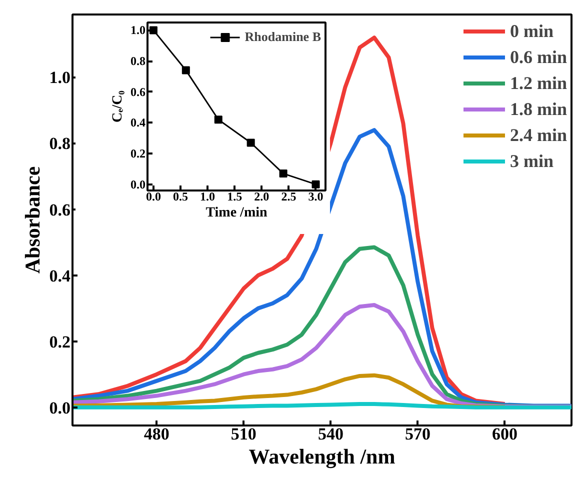 The width and height of the screenshot is (576, 477). What do you see at coordinates (532, 161) in the screenshot?
I see `legend-label: 3 min` at bounding box center [532, 161].